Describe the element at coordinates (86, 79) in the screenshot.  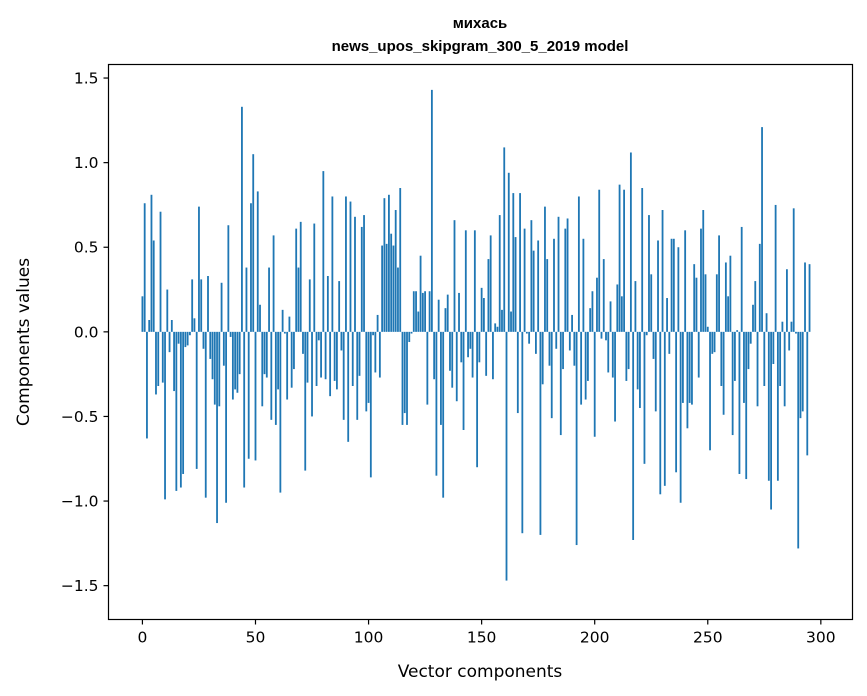
I see `y-tick-label: 1.5` at that location.